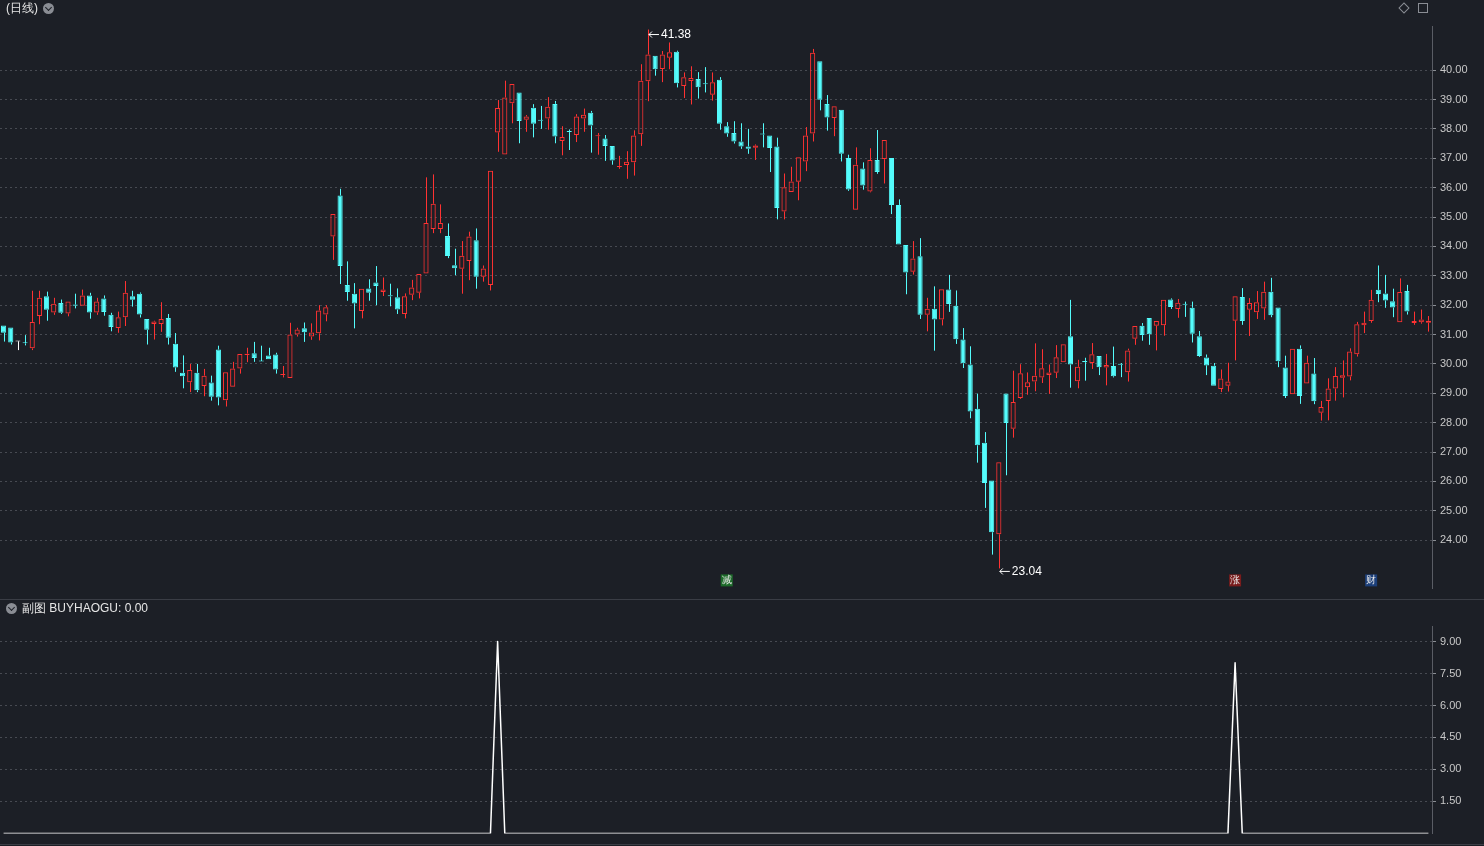 The width and height of the screenshot is (1484, 846). I want to click on y-tick-label: 36.00, so click(1454, 186).